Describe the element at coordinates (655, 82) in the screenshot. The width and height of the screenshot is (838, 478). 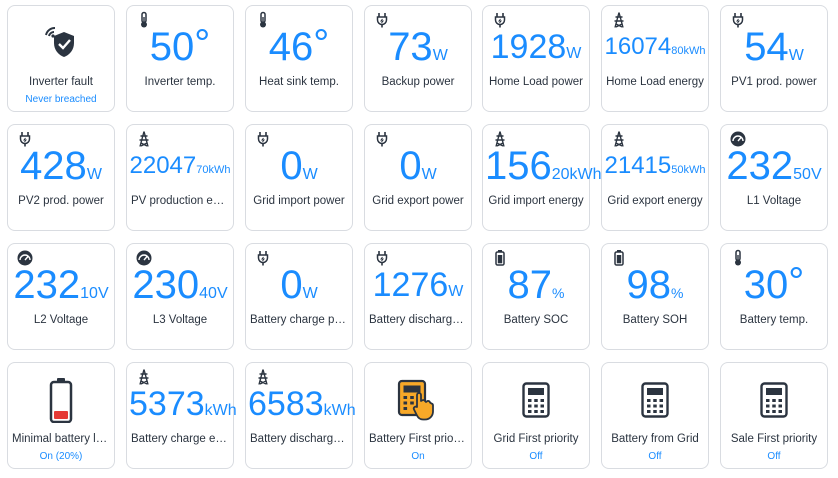
I see `tile-label: Home Load energy` at that location.